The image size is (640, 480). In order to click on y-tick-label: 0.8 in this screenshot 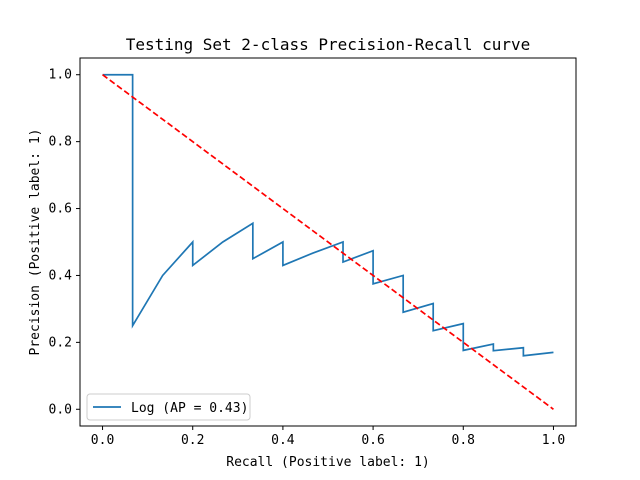, I will do `click(60, 142)`.